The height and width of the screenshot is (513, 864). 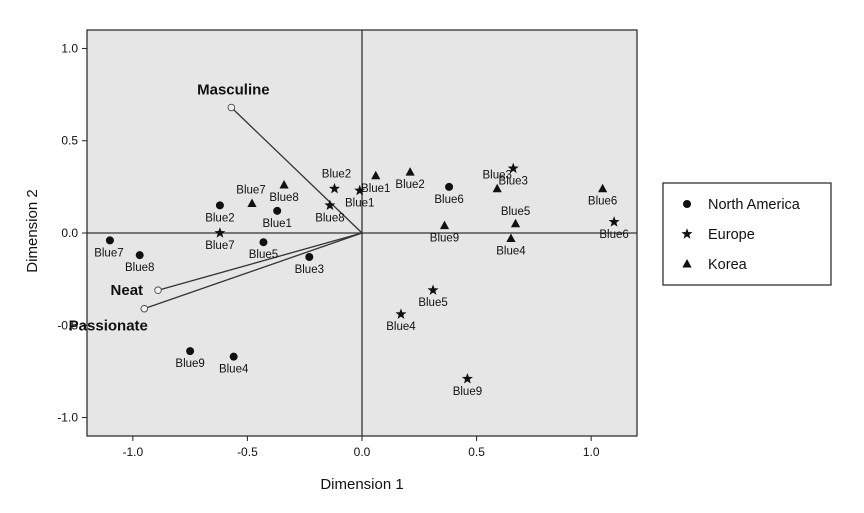 I want to click on x-tick-label: -0.5, so click(x=247, y=452).